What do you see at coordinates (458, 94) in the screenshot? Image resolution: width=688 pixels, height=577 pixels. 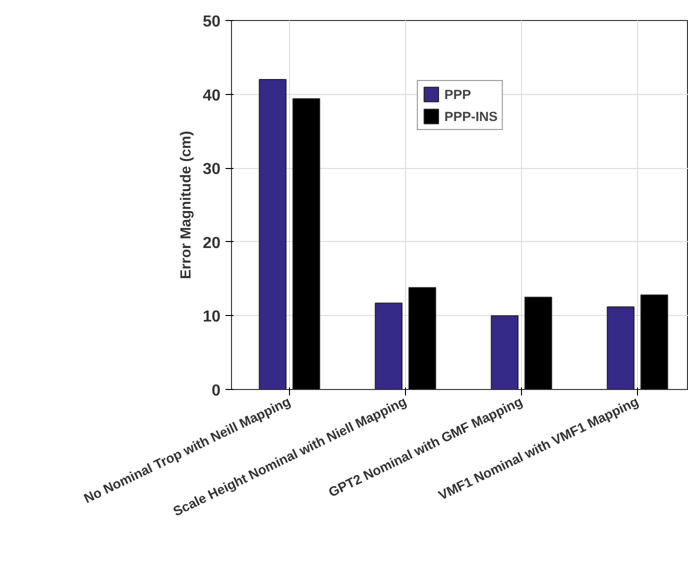 I see `legend-label: PPP` at bounding box center [458, 94].